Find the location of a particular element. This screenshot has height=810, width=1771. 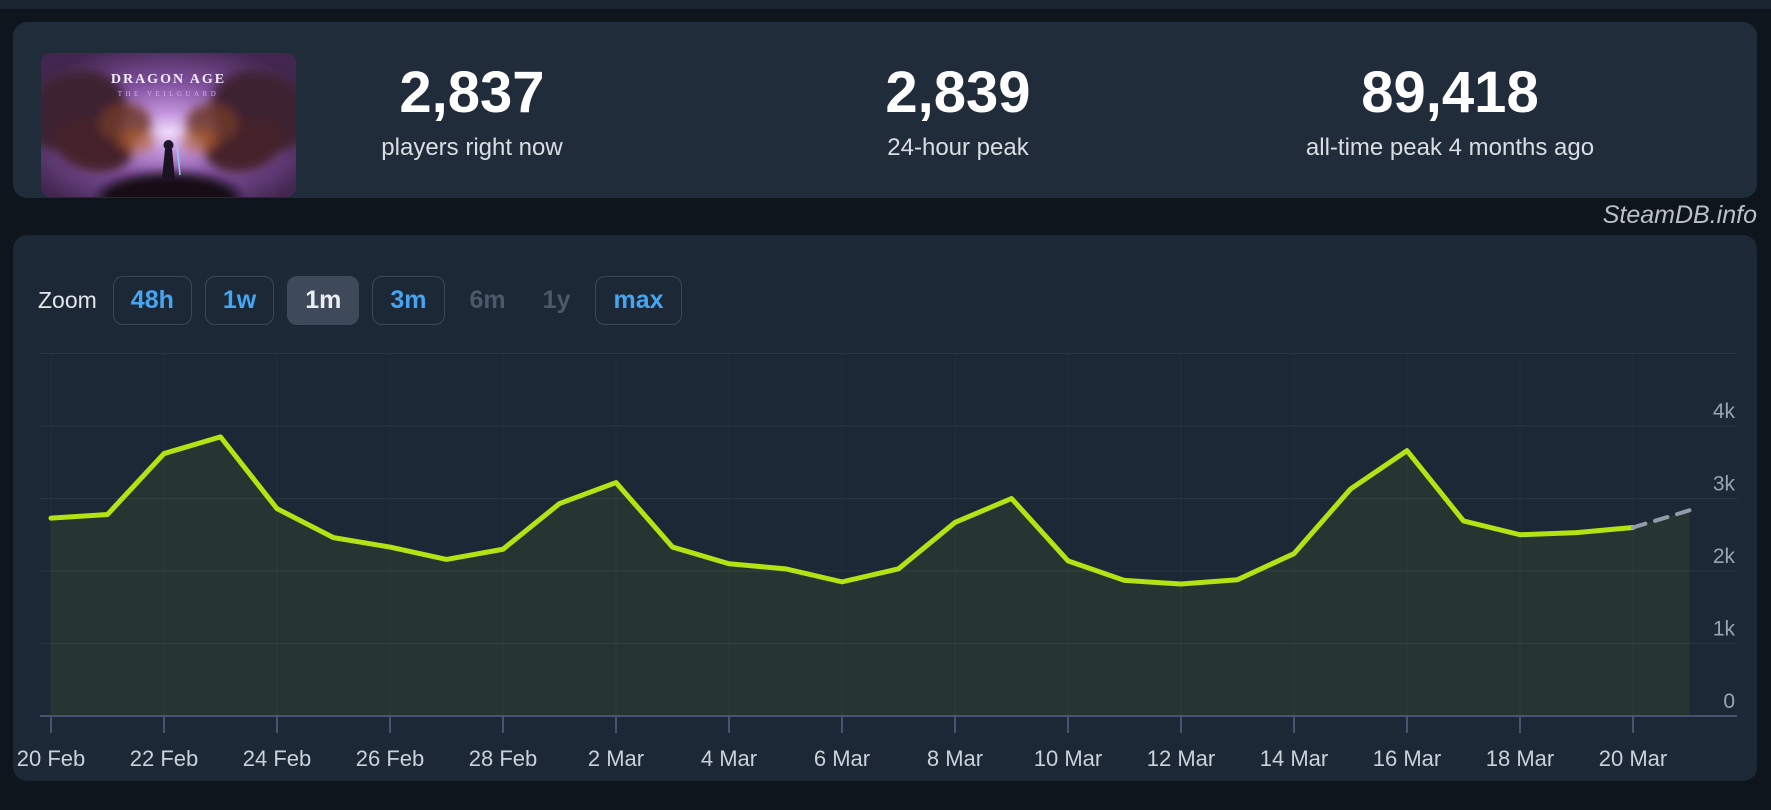

projection-dashed-line is located at coordinates (1661, 519).